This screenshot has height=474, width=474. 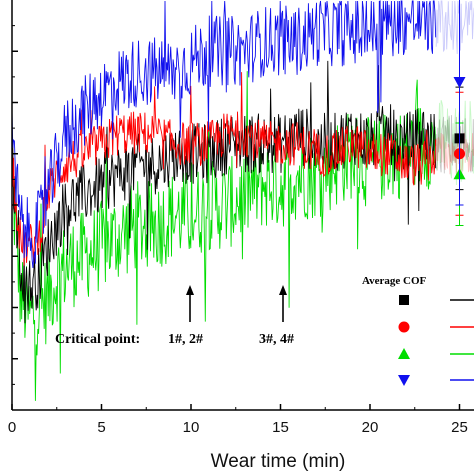 What do you see at coordinates (185, 339) in the screenshot?
I see `critical-point-group-1: 1#, 2#` at bounding box center [185, 339].